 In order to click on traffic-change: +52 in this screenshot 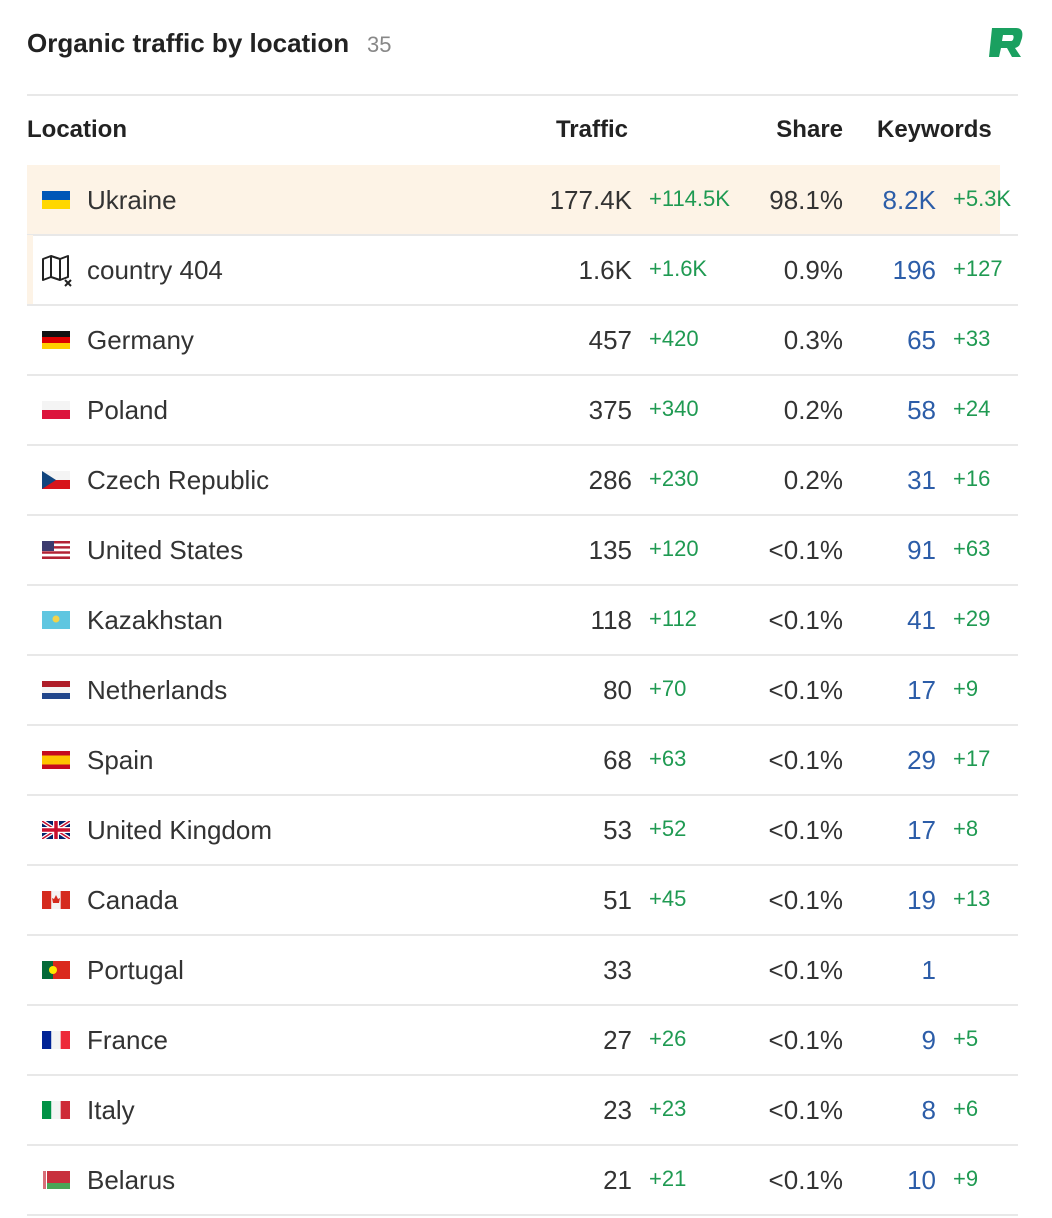, I will do `click(668, 828)`.